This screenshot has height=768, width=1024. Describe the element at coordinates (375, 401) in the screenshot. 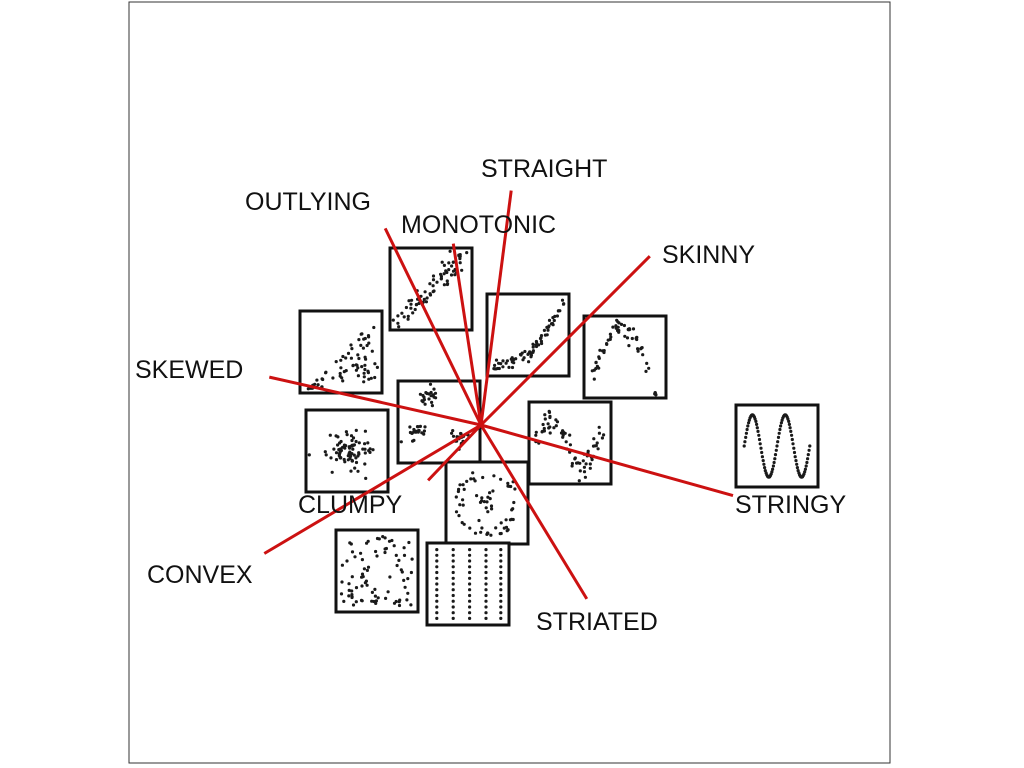

I see `vector-skewed` at that location.